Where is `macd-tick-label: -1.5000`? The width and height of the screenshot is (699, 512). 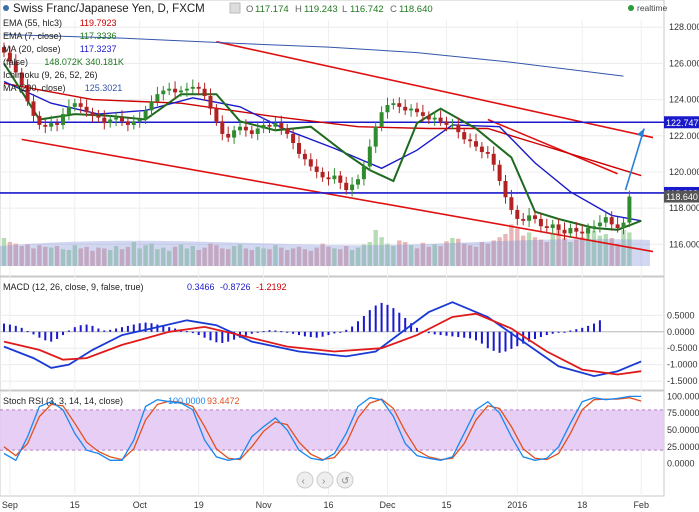
macd-tick-label: -1.5000 is located at coordinates (682, 381).